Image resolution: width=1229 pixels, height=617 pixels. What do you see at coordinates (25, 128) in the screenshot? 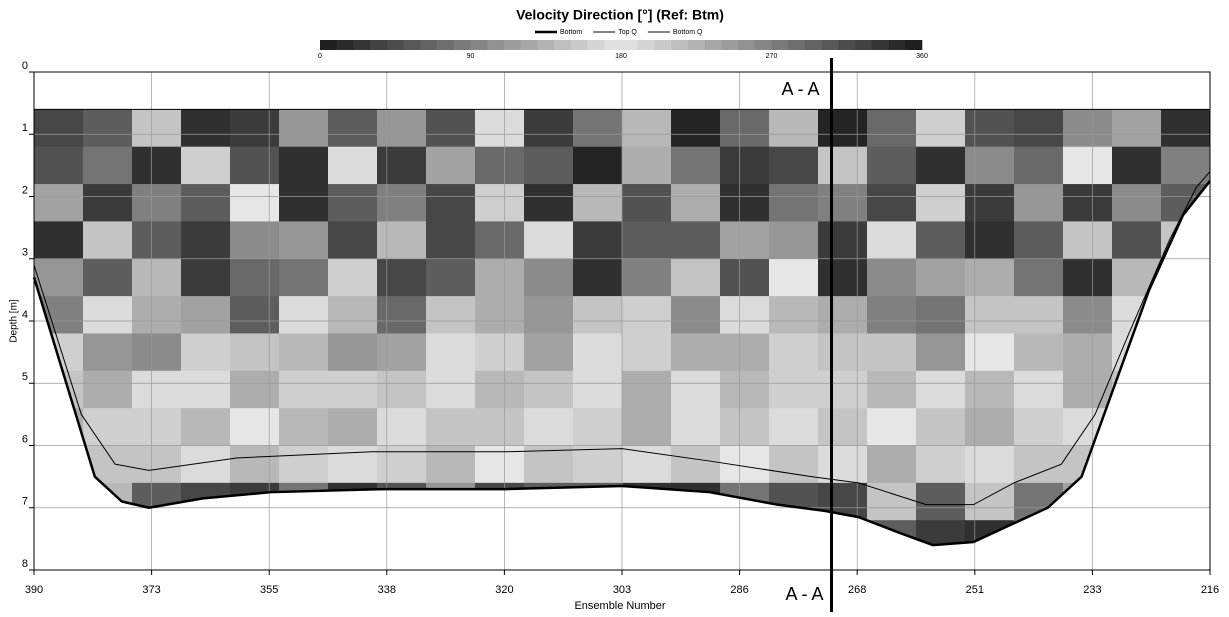
I see `y-tick-label: 1` at bounding box center [25, 128].